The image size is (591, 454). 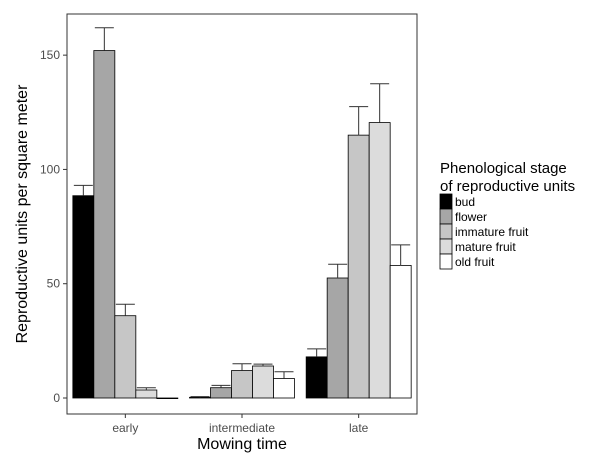 What do you see at coordinates (503, 168) in the screenshot?
I see `legend-title-line-1: Phenological stage` at bounding box center [503, 168].